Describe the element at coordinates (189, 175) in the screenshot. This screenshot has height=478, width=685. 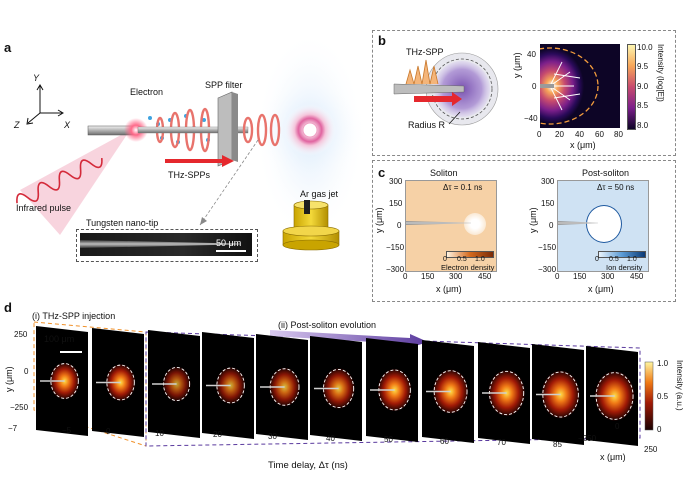
I see `thz-spps-label: THz-SPPs` at that location.